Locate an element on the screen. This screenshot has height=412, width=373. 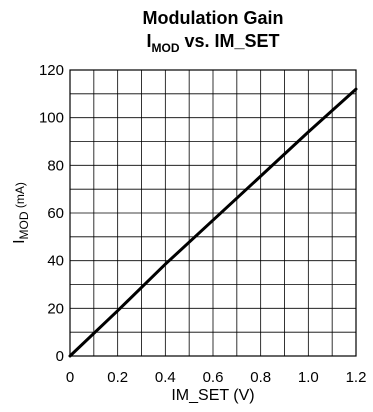
x-axis-label: IM_SET (V) is located at coordinates (212, 395).